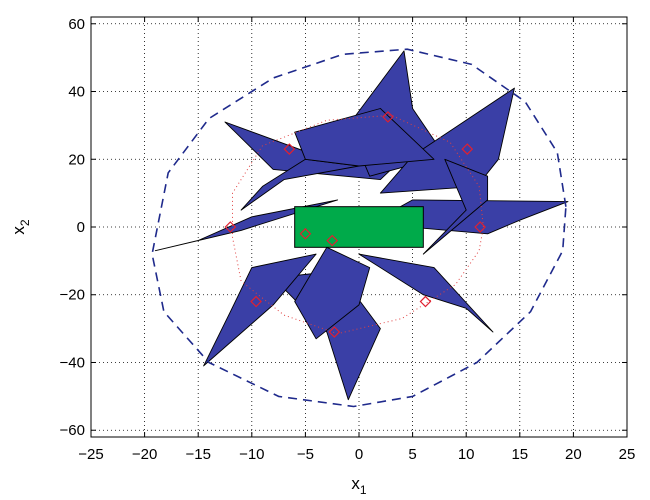 Image resolution: width=650 pixels, height=500 pixels. I want to click on x-tick-label: −20, so click(144, 454).